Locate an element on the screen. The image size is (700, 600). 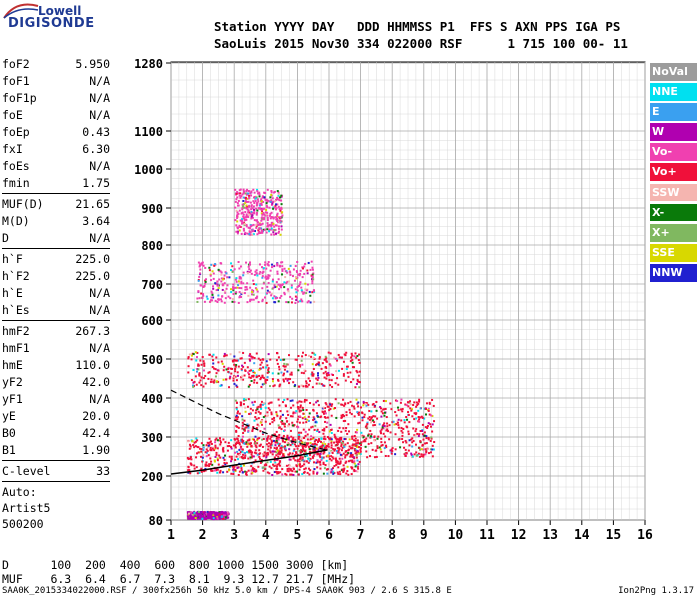
param-value: 225.0 is located at coordinates (92, 259).